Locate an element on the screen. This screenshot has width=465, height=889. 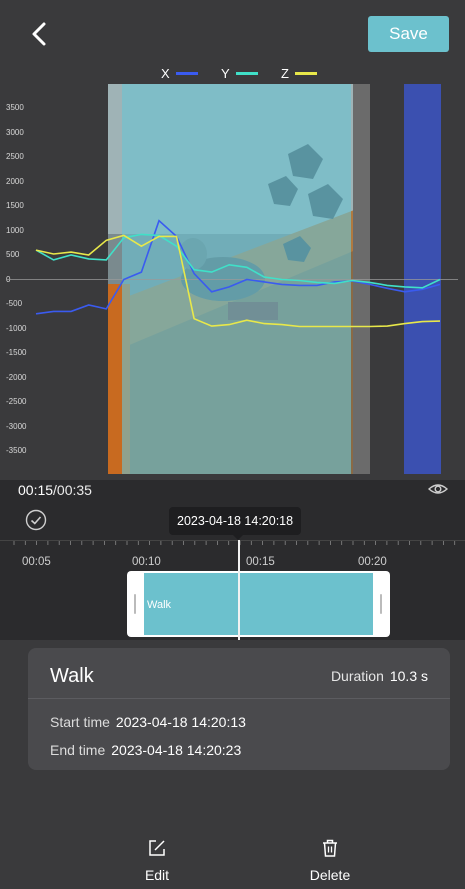
series-line-z is located at coordinates (238, 281).